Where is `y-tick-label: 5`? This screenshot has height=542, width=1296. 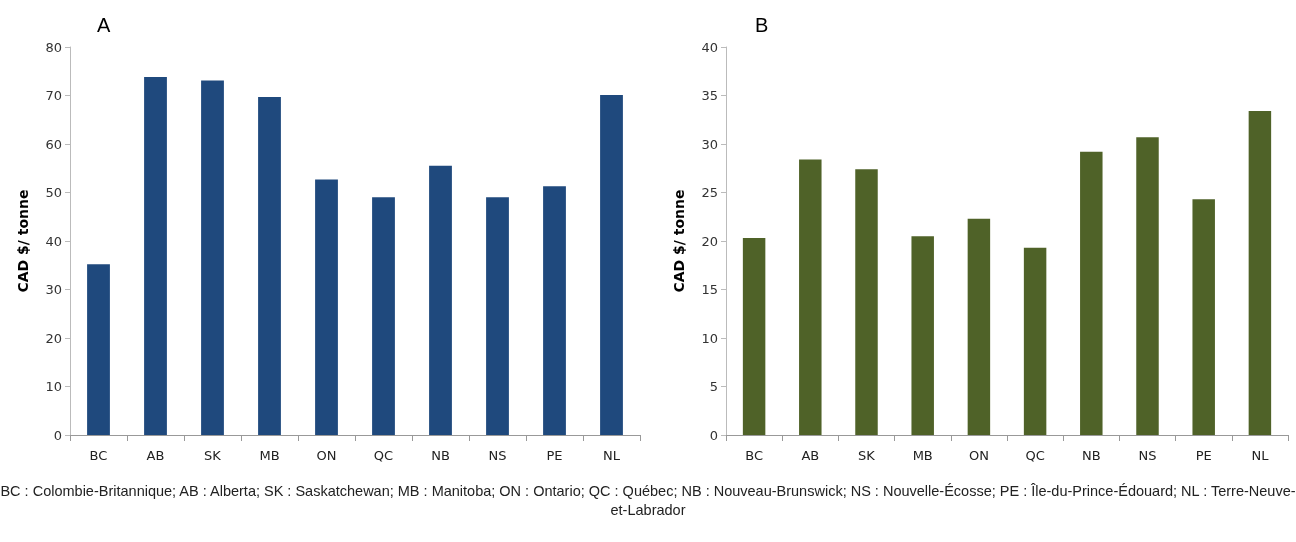 y-tick-label: 5 is located at coordinates (713, 386).